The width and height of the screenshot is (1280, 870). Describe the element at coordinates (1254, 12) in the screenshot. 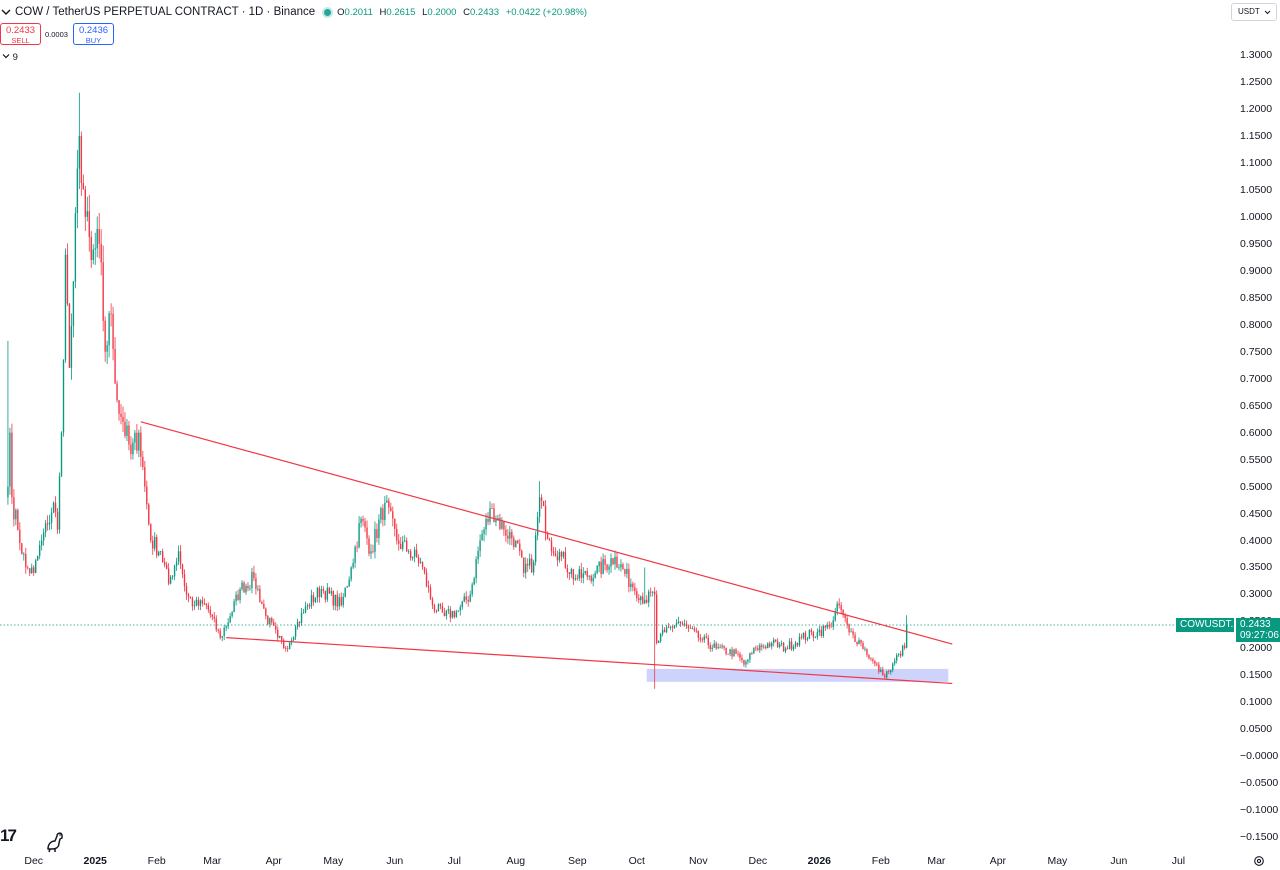

I see `currency-selector: USDT` at that location.